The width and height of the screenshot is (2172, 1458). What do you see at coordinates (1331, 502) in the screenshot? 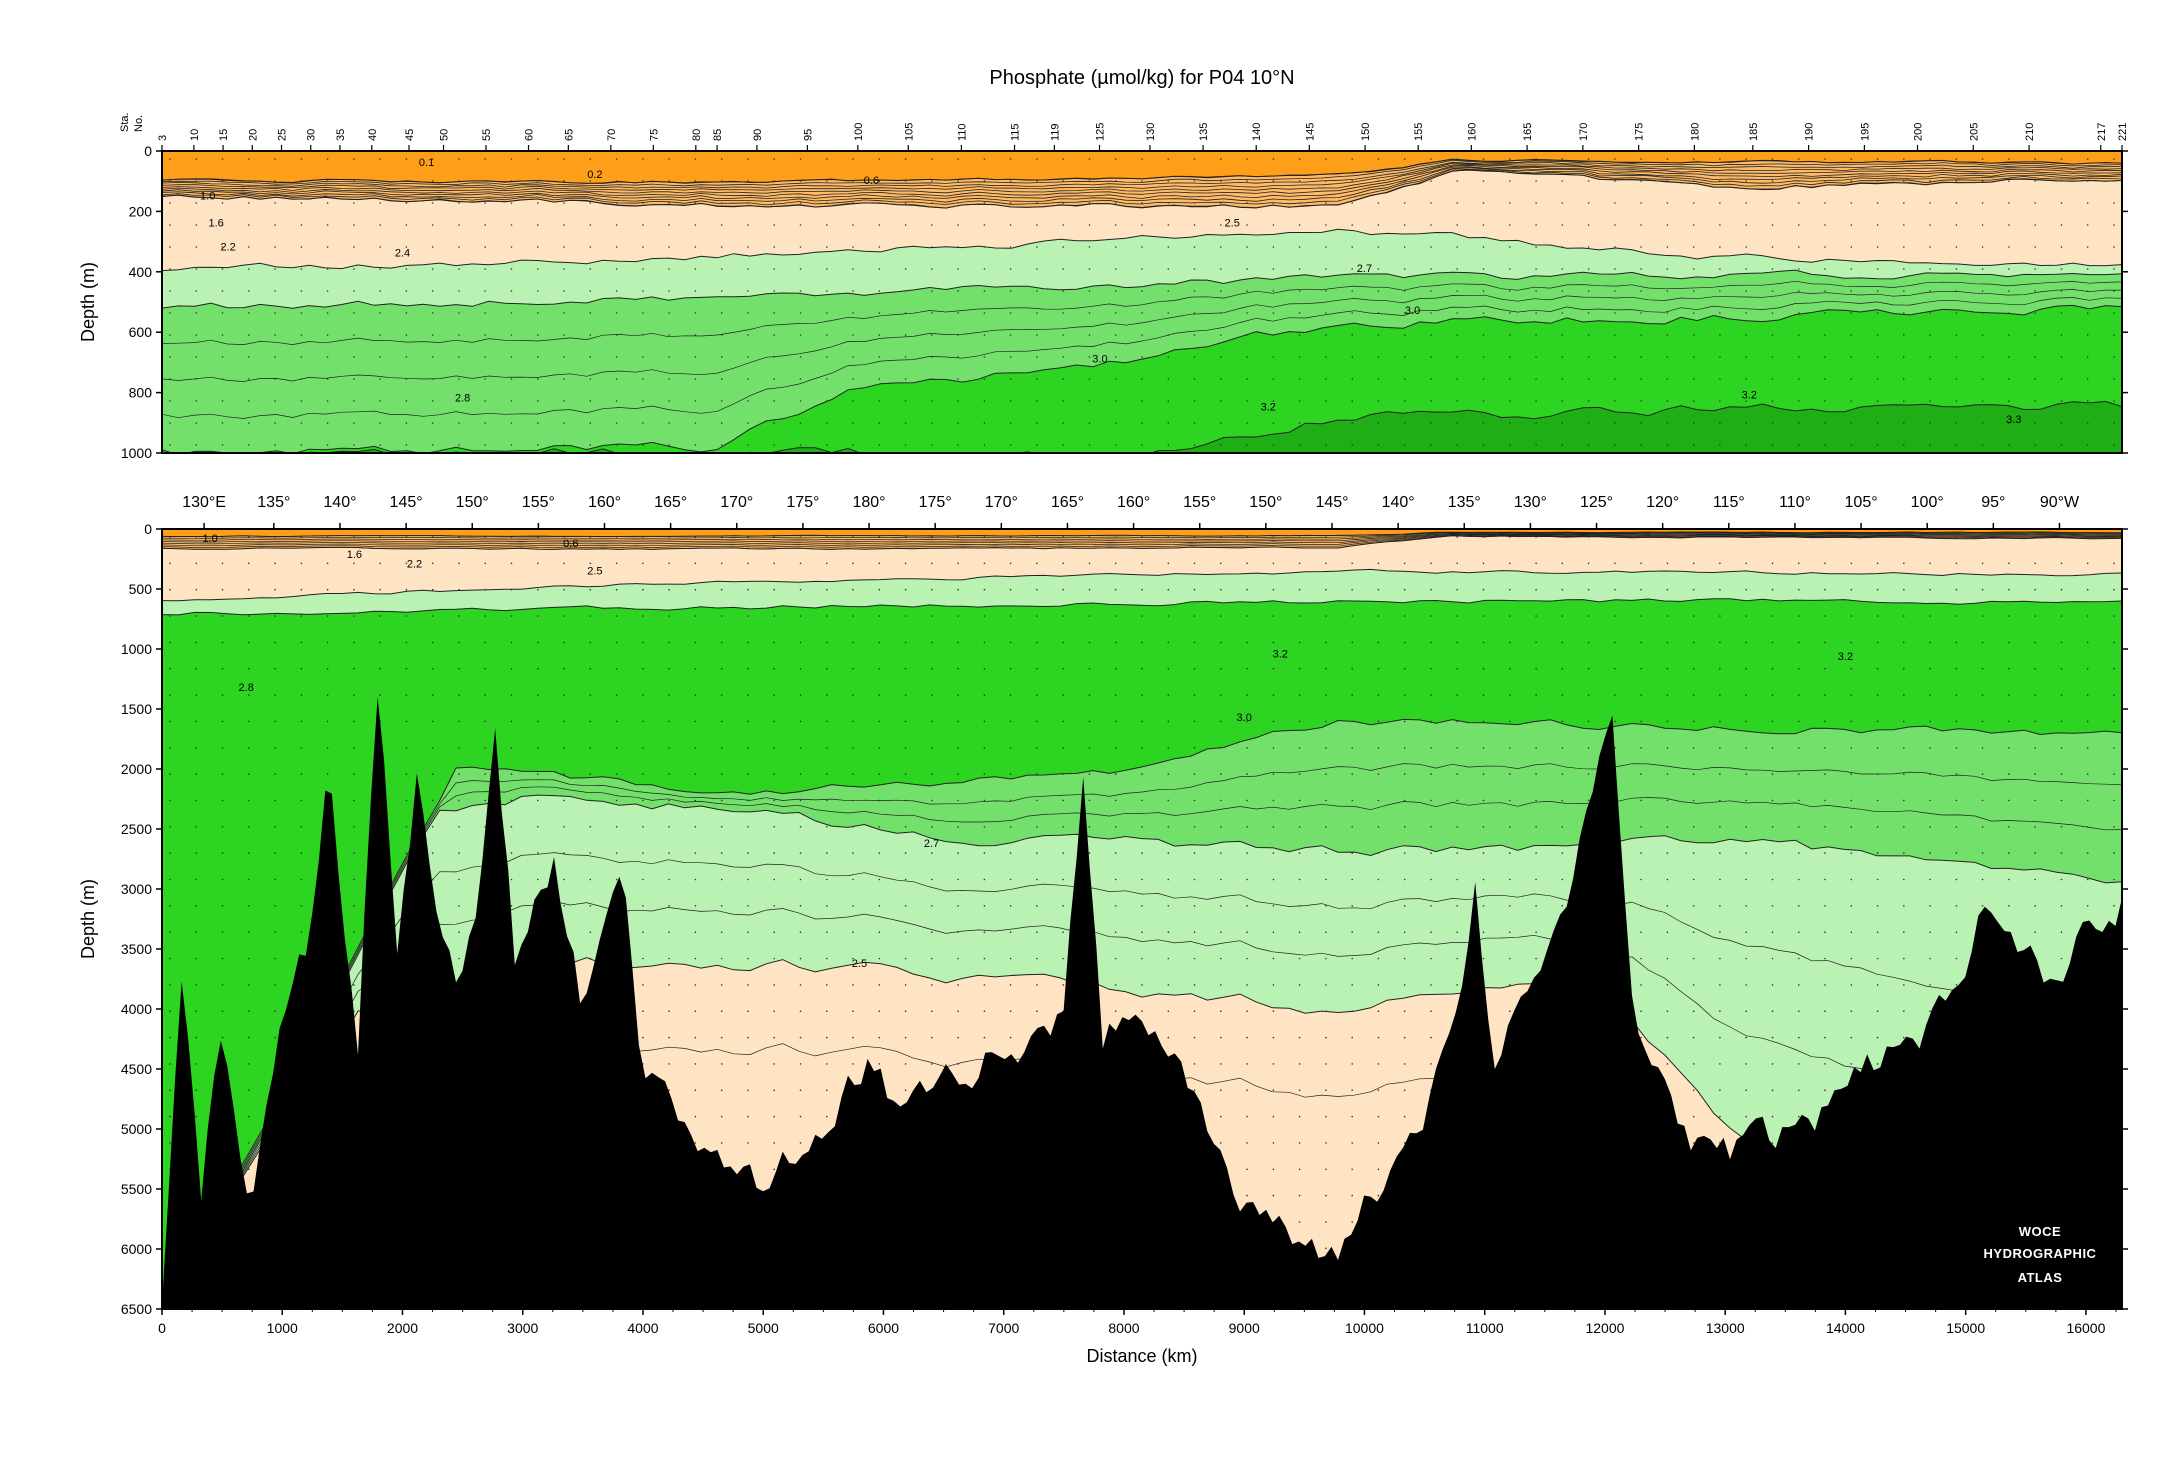
I see `longitude-label: 145°` at bounding box center [1331, 502].